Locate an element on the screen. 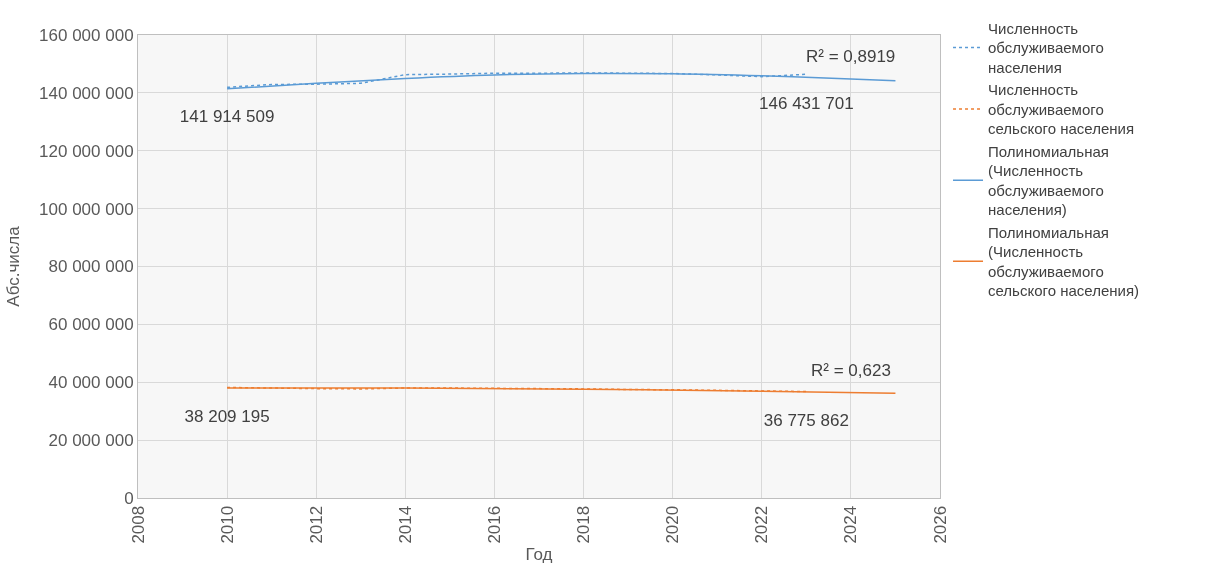 Image resolution: width=1225 pixels, height=573 pixels. y-tick-label: 80 000 000 is located at coordinates (91, 267).